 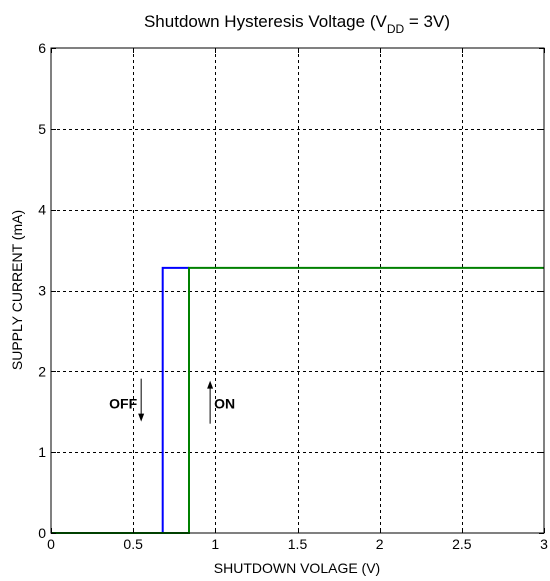 I want to click on y-tick-label-6: 6, so click(x=42, y=48).